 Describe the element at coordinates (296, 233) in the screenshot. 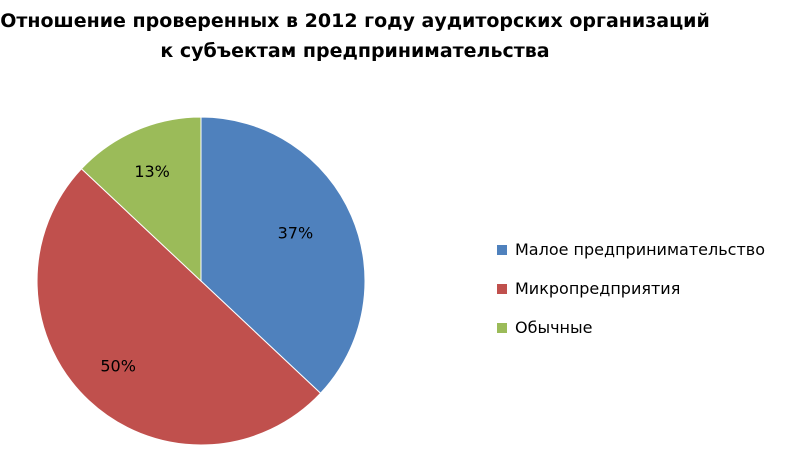

I see `slice-data-label-1: 37%` at that location.